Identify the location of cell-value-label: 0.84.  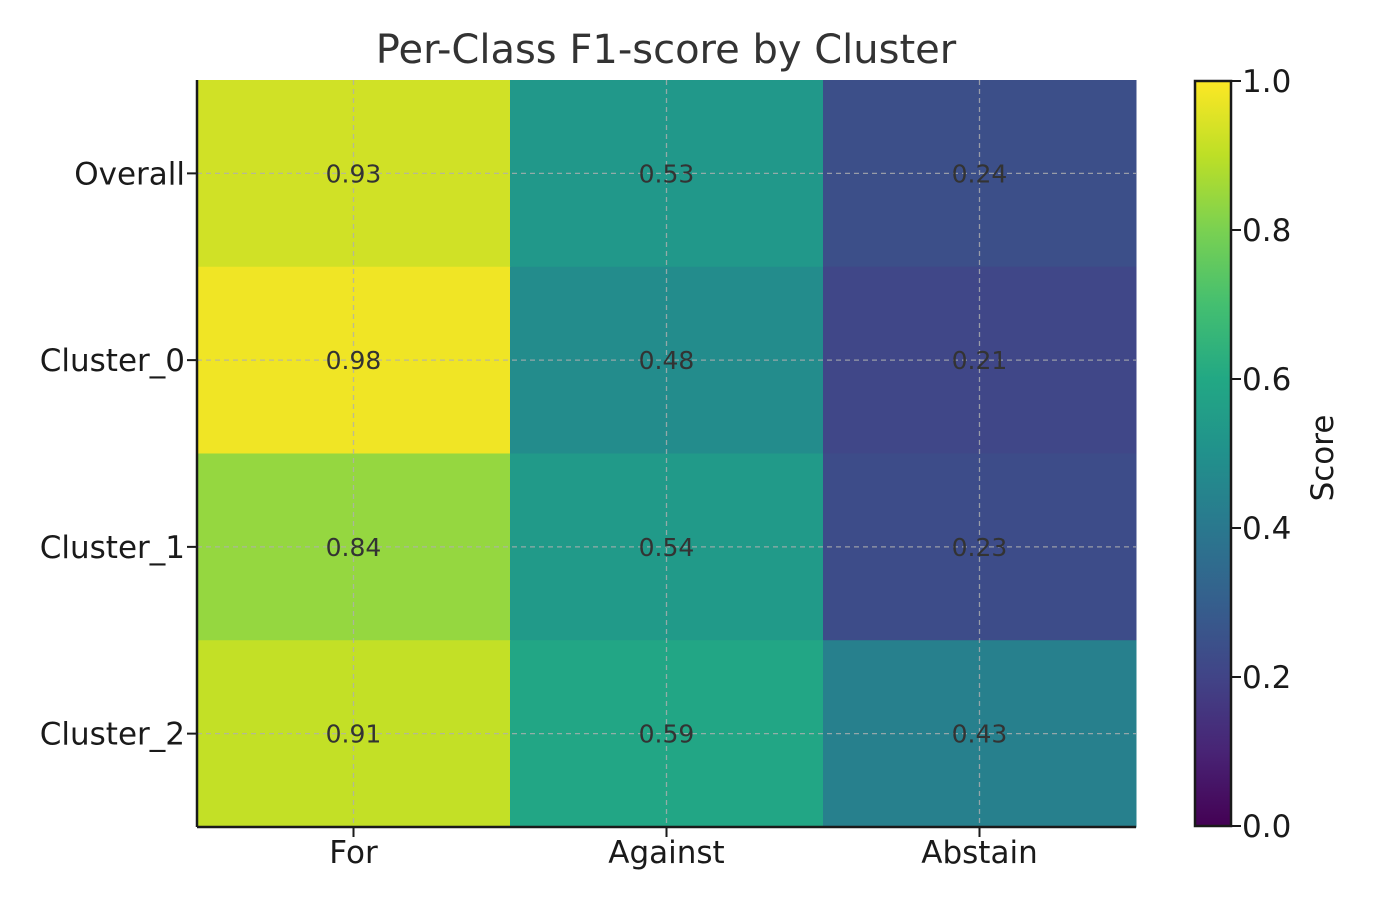
(354, 547).